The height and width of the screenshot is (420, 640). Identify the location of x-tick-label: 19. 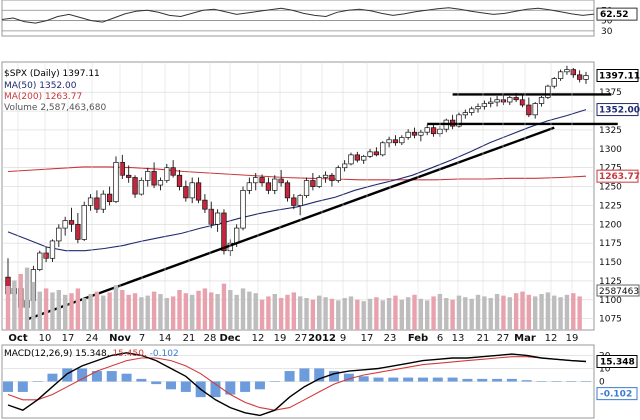
(280, 338).